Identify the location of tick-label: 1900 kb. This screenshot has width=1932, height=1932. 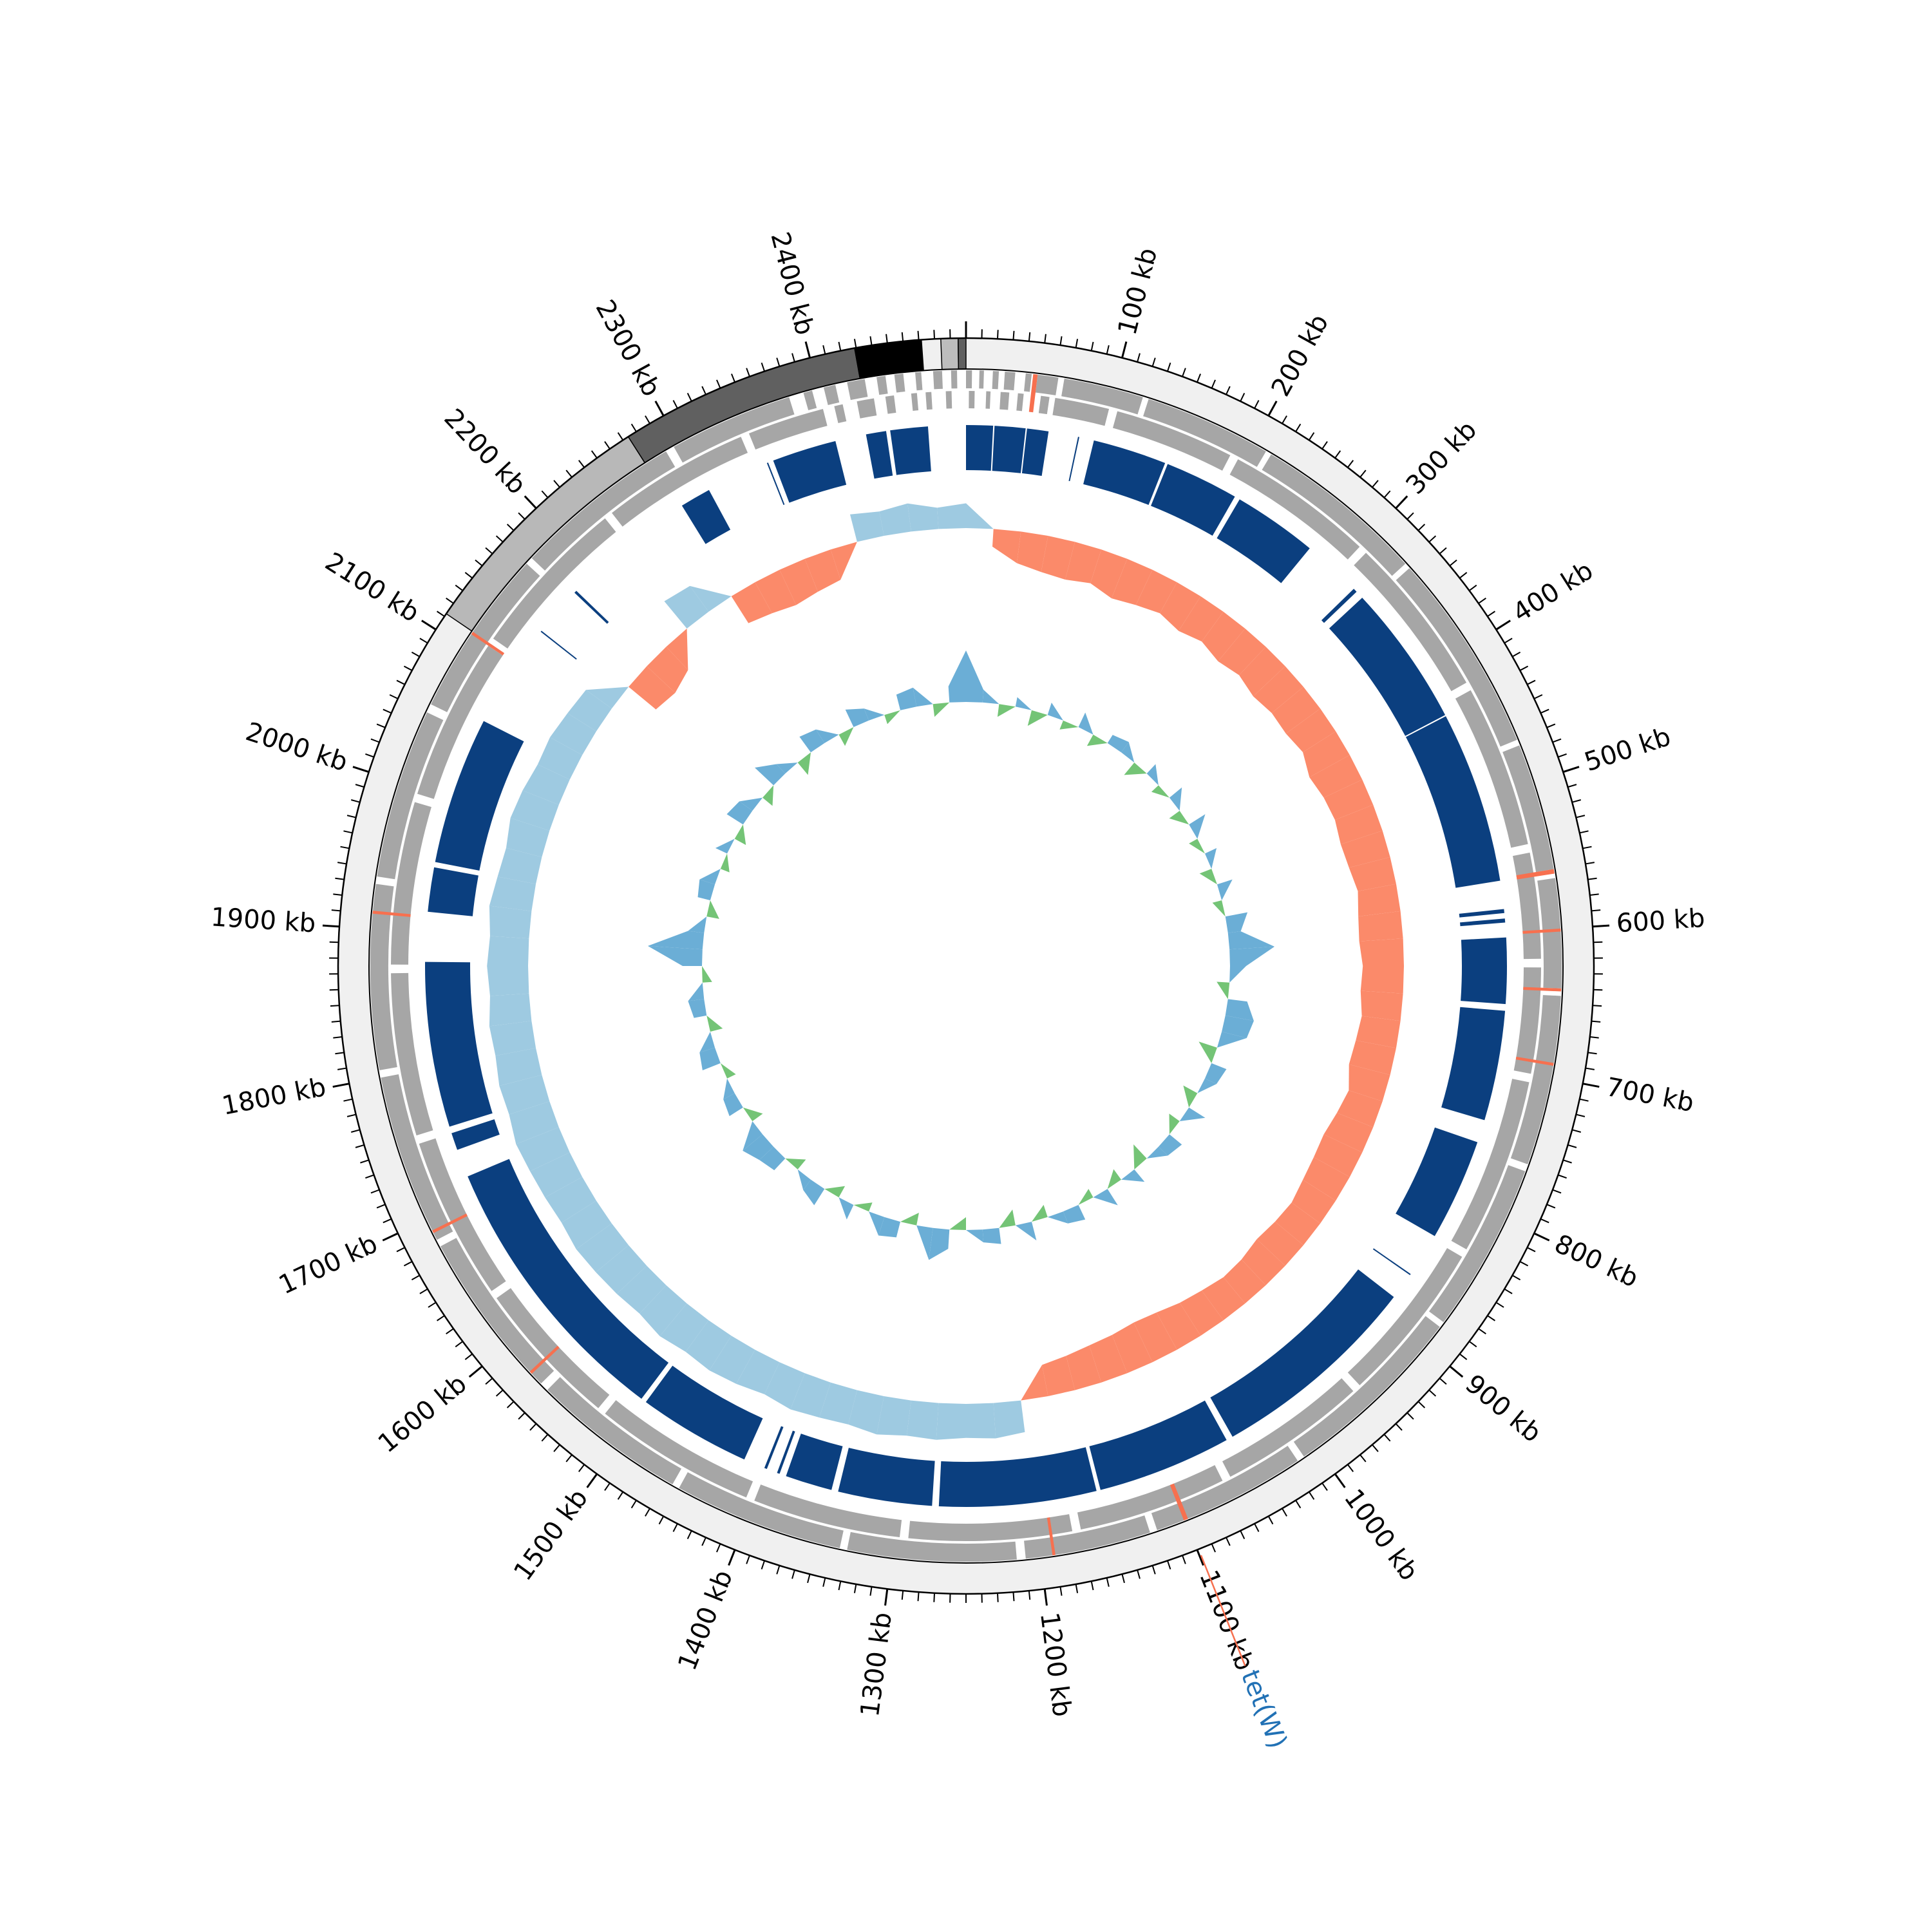
(263, 920).